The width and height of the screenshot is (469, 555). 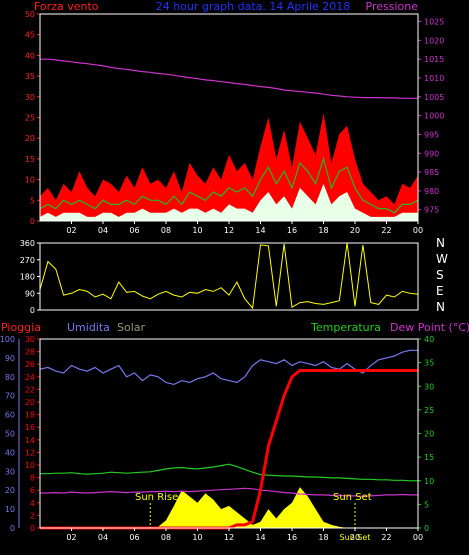 What do you see at coordinates (229, 507) in the screenshot?
I see `solar-area` at bounding box center [229, 507].